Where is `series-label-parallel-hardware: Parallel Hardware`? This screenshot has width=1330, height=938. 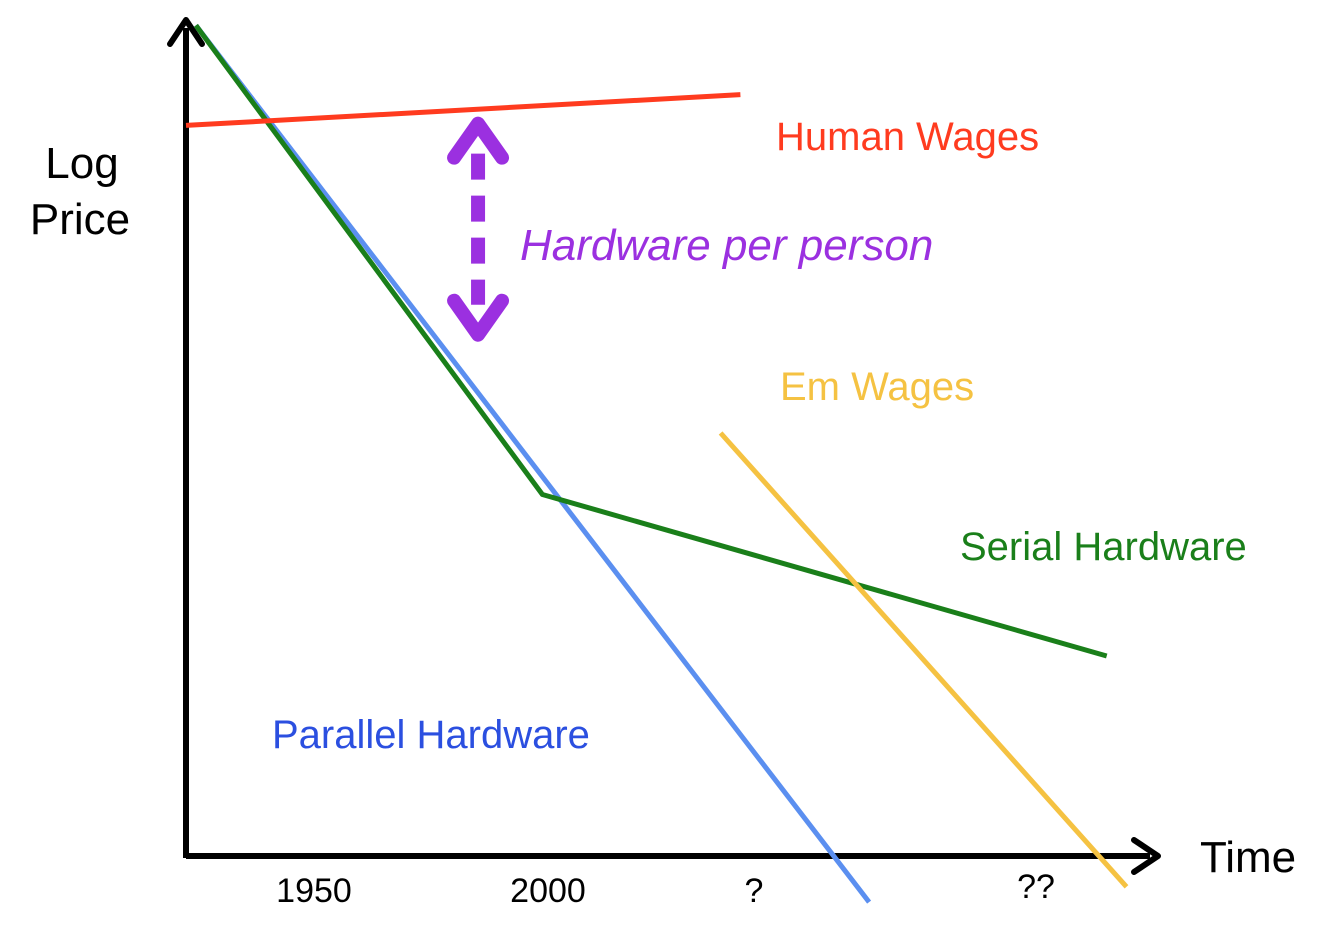 series-label-parallel-hardware: Parallel Hardware is located at coordinates (431, 735).